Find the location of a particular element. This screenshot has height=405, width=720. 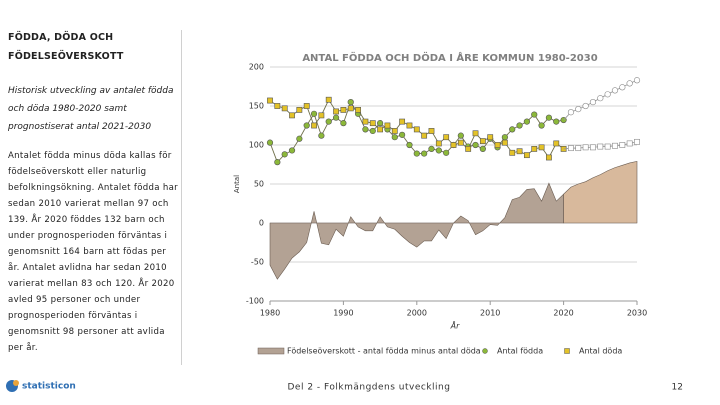

y-tick-label: 50 is located at coordinates (259, 184).